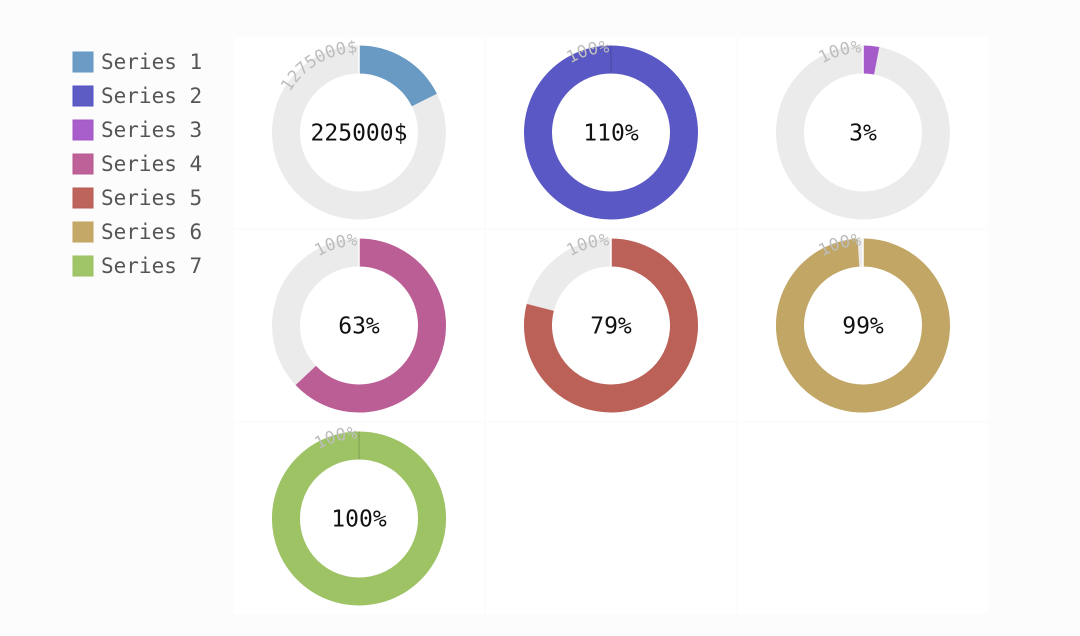  What do you see at coordinates (359, 134) in the screenshot?
I see `gauge-value-label: 225000$` at bounding box center [359, 134].